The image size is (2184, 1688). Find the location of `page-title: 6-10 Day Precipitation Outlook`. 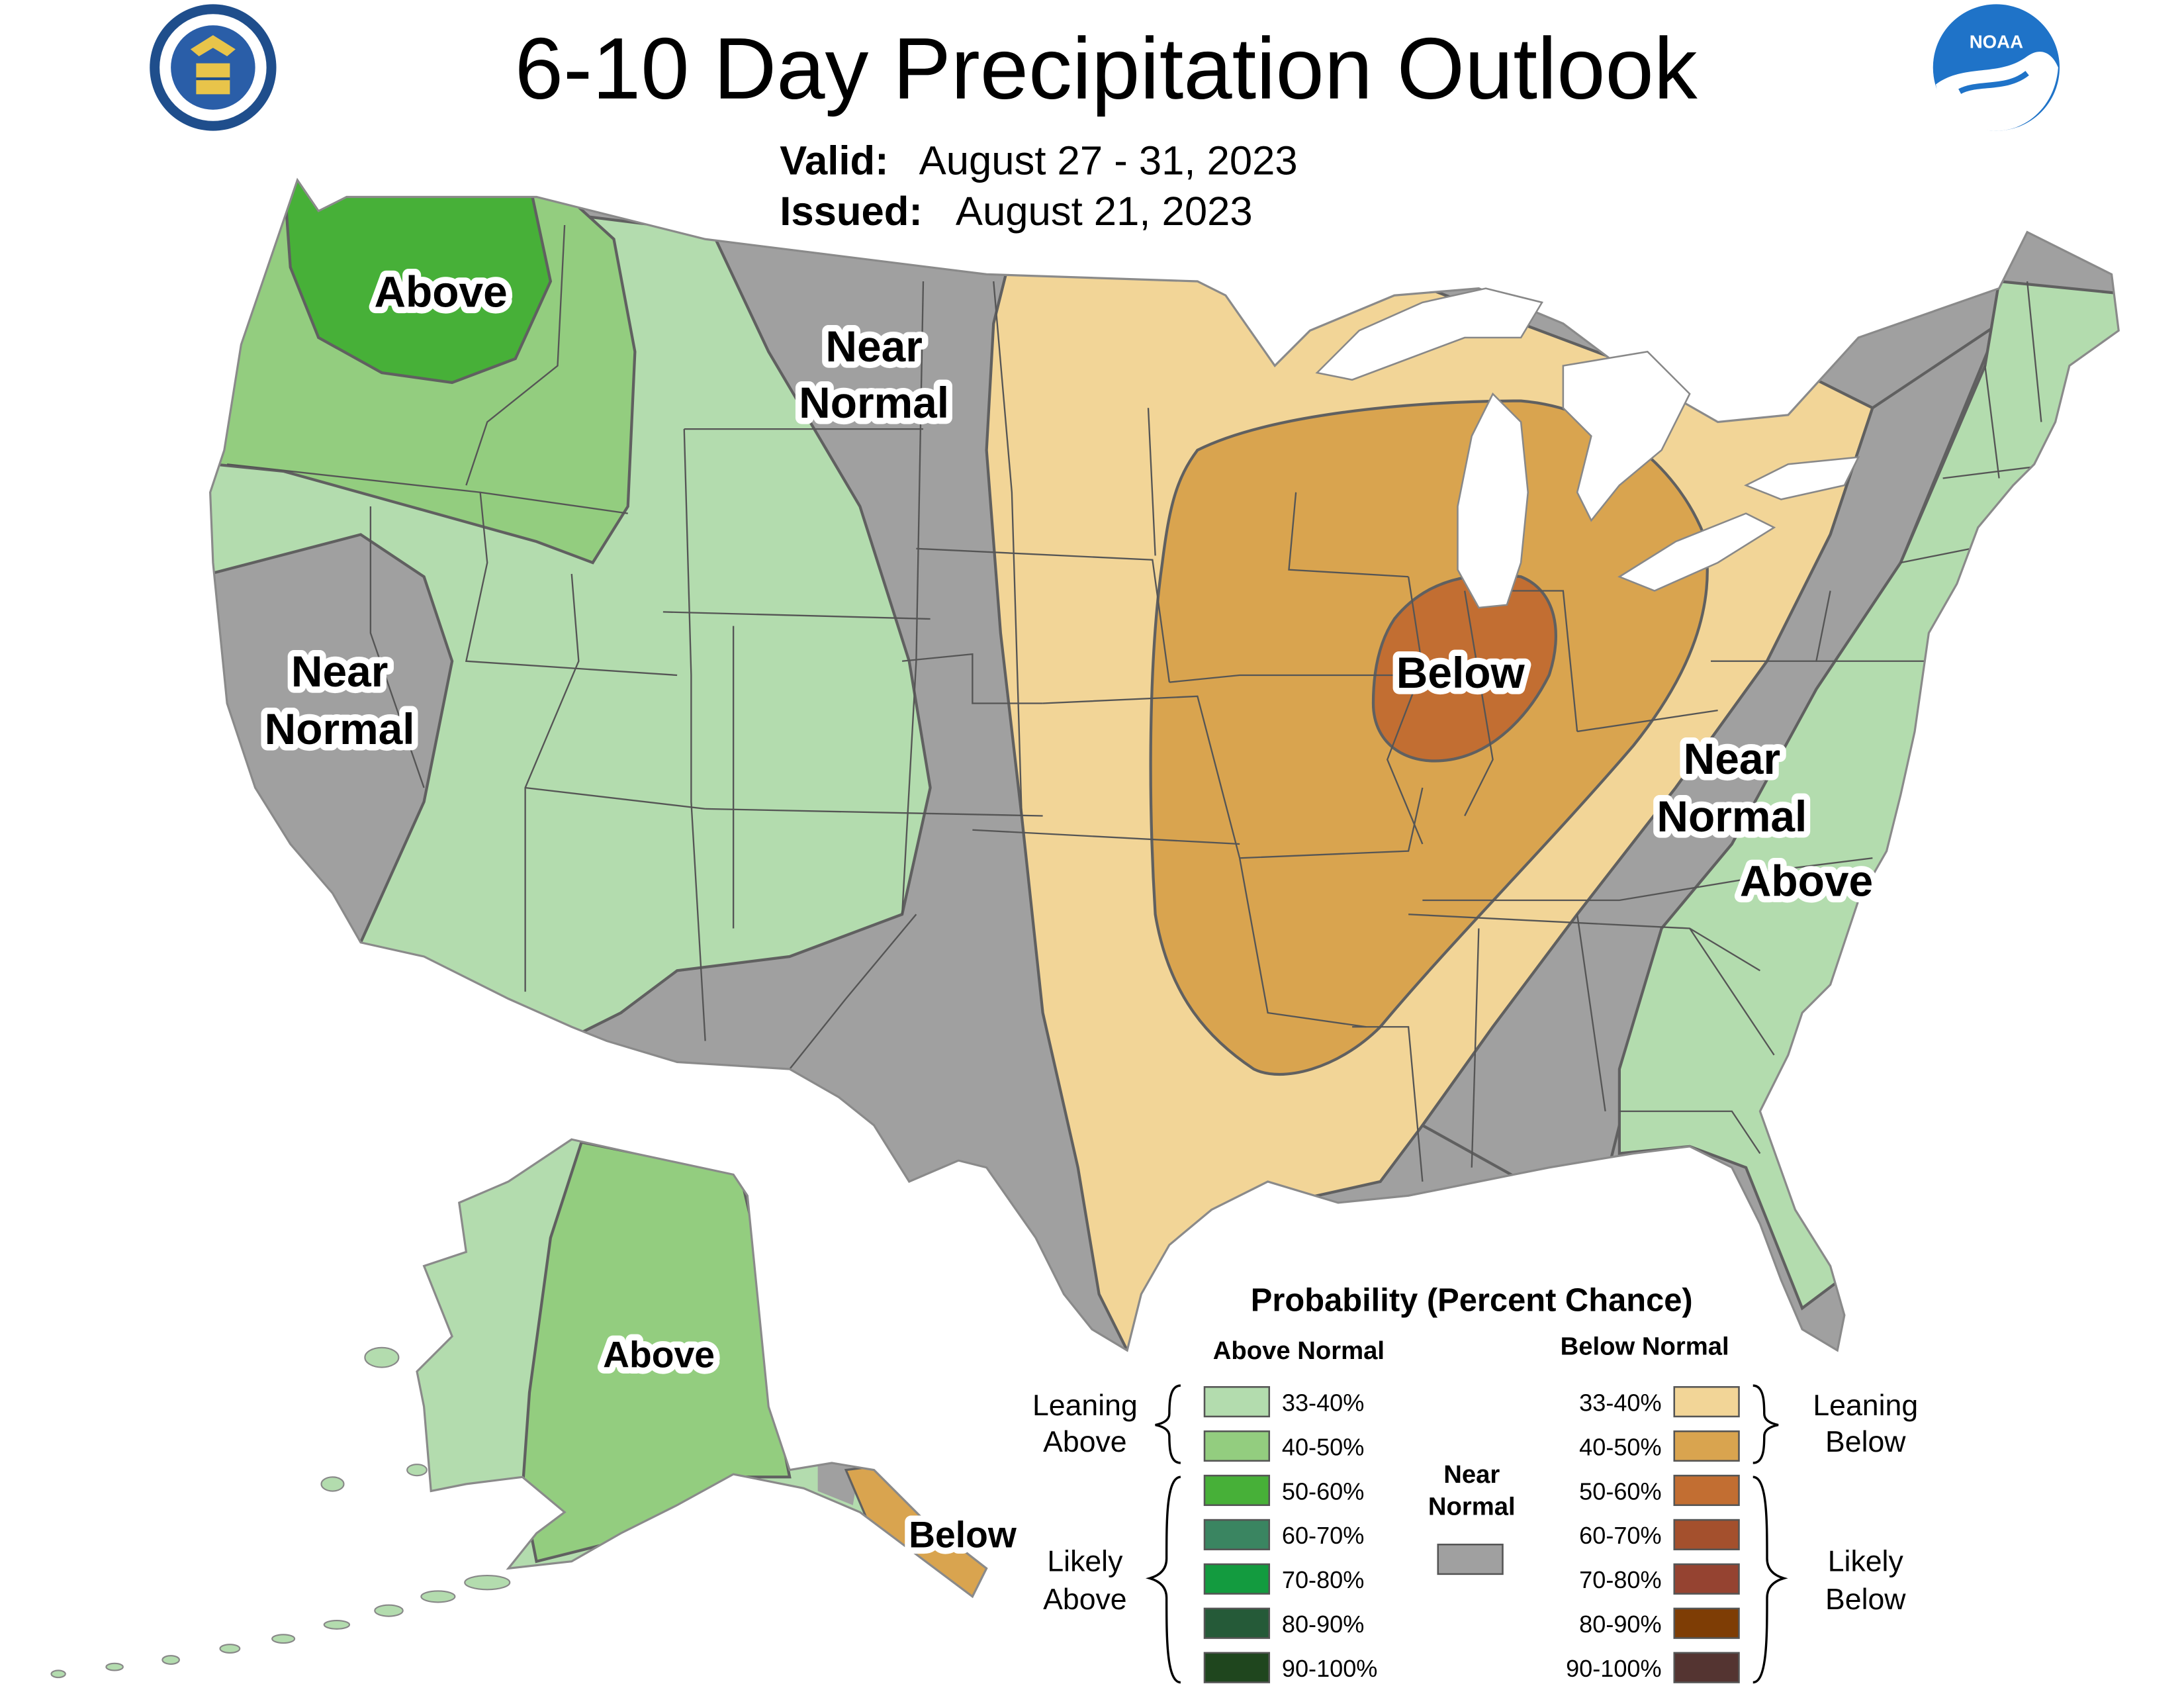

page-title: 6-10 Day Precipitation Outlook is located at coordinates (1106, 68).